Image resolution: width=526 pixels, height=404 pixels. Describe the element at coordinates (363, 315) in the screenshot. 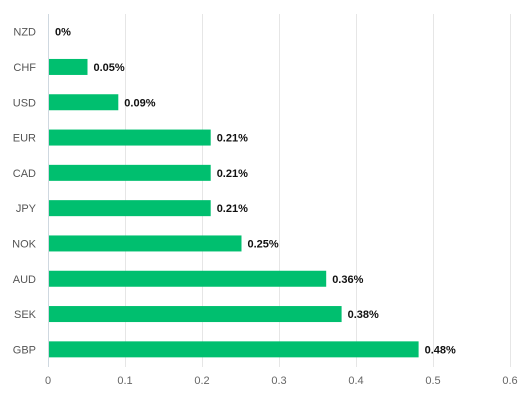

I see `data-label: 0.38%` at that location.